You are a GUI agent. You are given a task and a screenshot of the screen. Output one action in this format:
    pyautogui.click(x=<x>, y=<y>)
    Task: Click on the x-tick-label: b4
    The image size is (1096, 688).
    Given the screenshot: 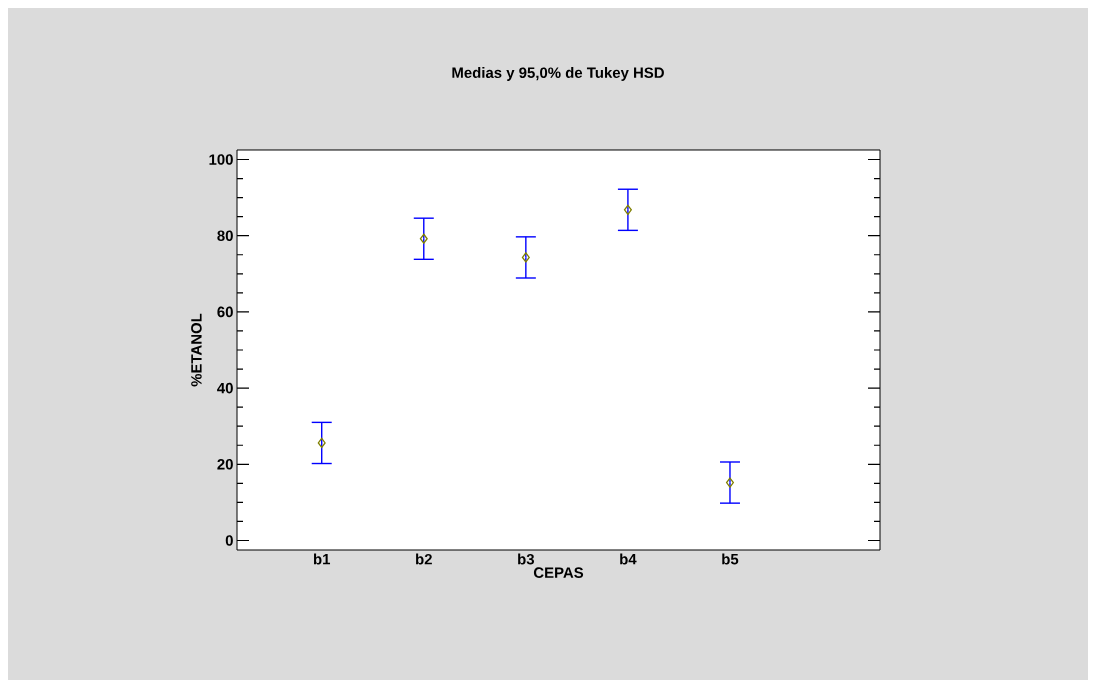 What is the action you would take?
    pyautogui.click(x=628, y=559)
    